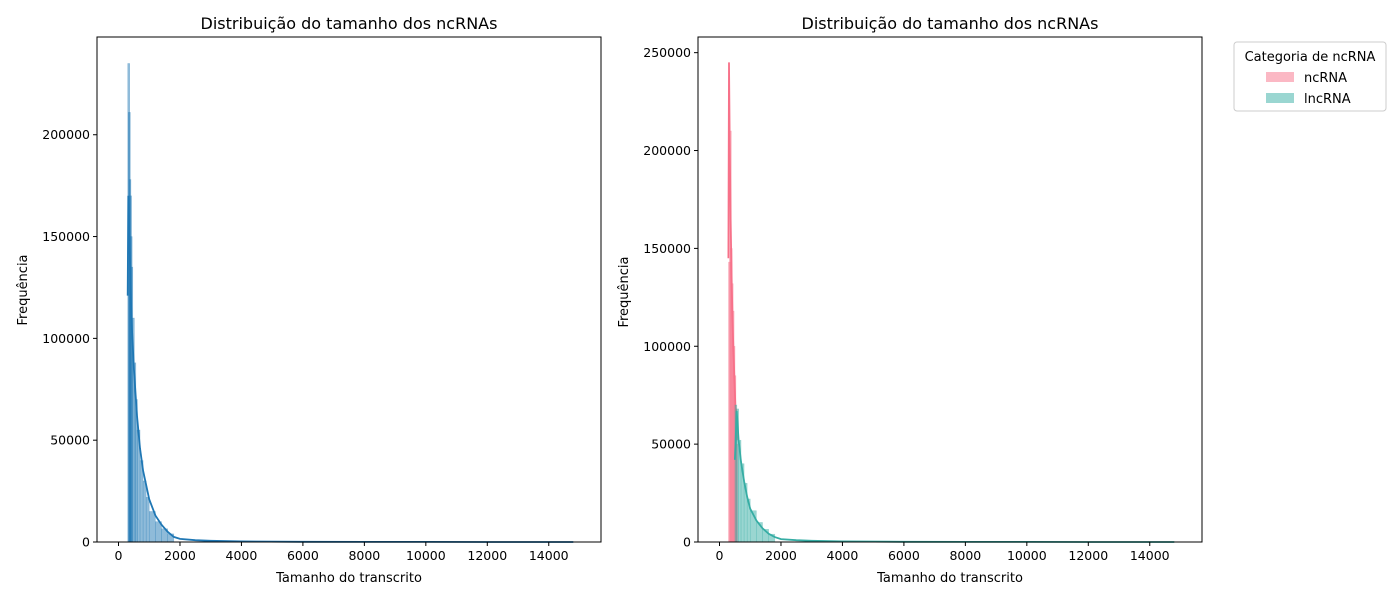 The width and height of the screenshot is (1400, 604). I want to click on kde-line-ncrna, so click(732, 251).